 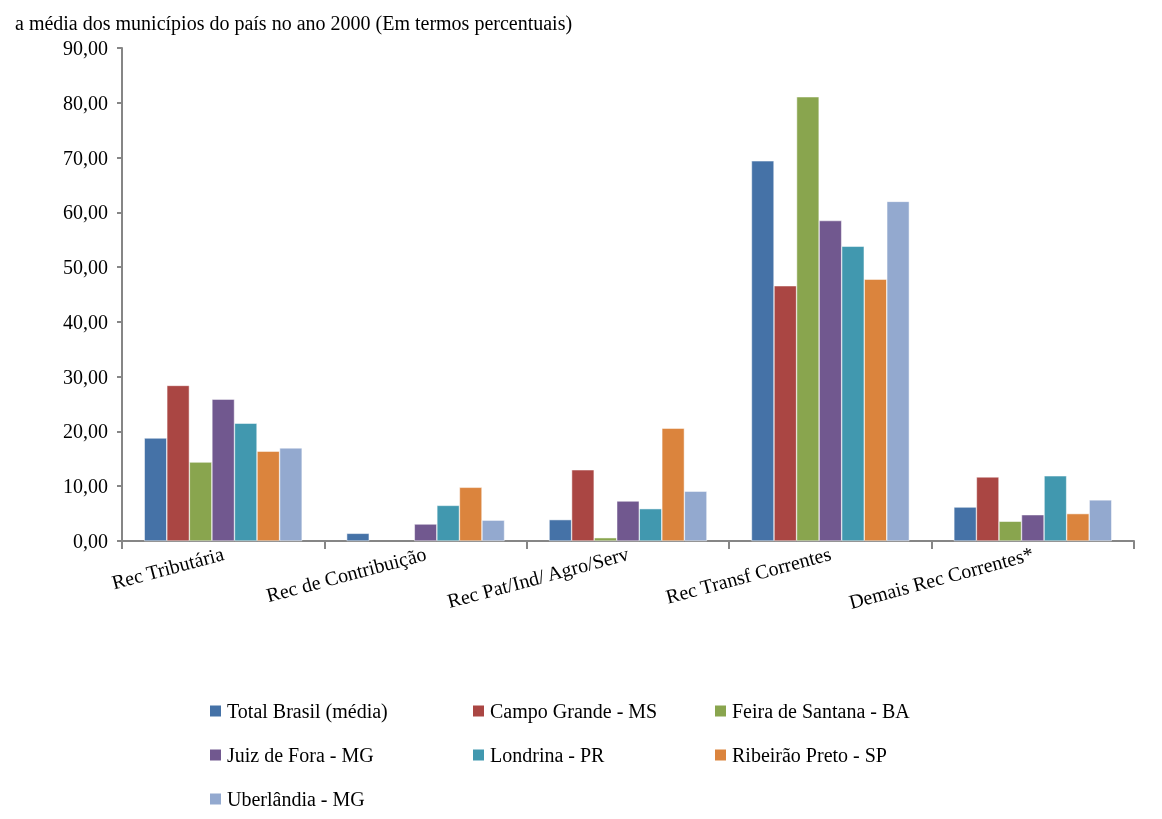 What do you see at coordinates (85, 431) in the screenshot?
I see `y-tick-label: 20,00` at bounding box center [85, 431].